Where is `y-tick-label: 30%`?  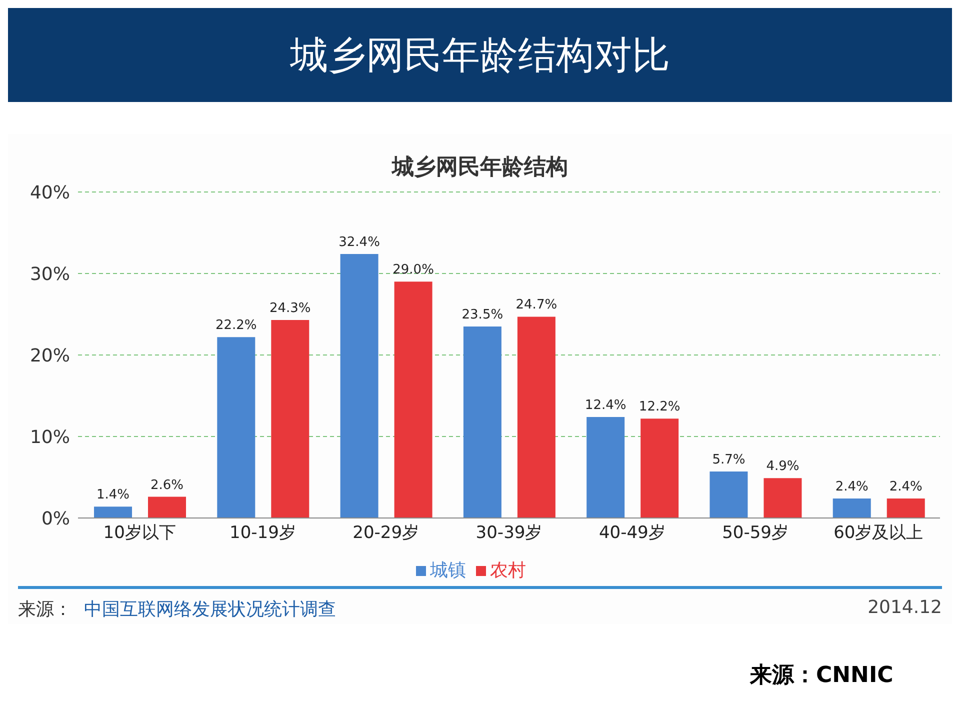
y-tick-label: 30% is located at coordinates (50, 274).